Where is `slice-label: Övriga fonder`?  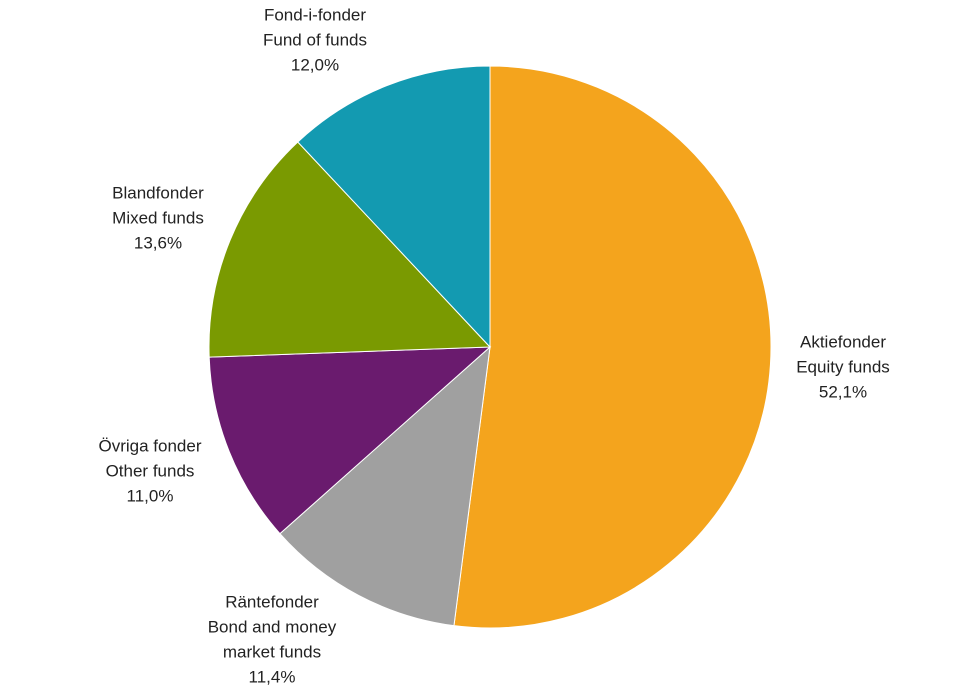
slice-label: Övriga fonder is located at coordinates (150, 445).